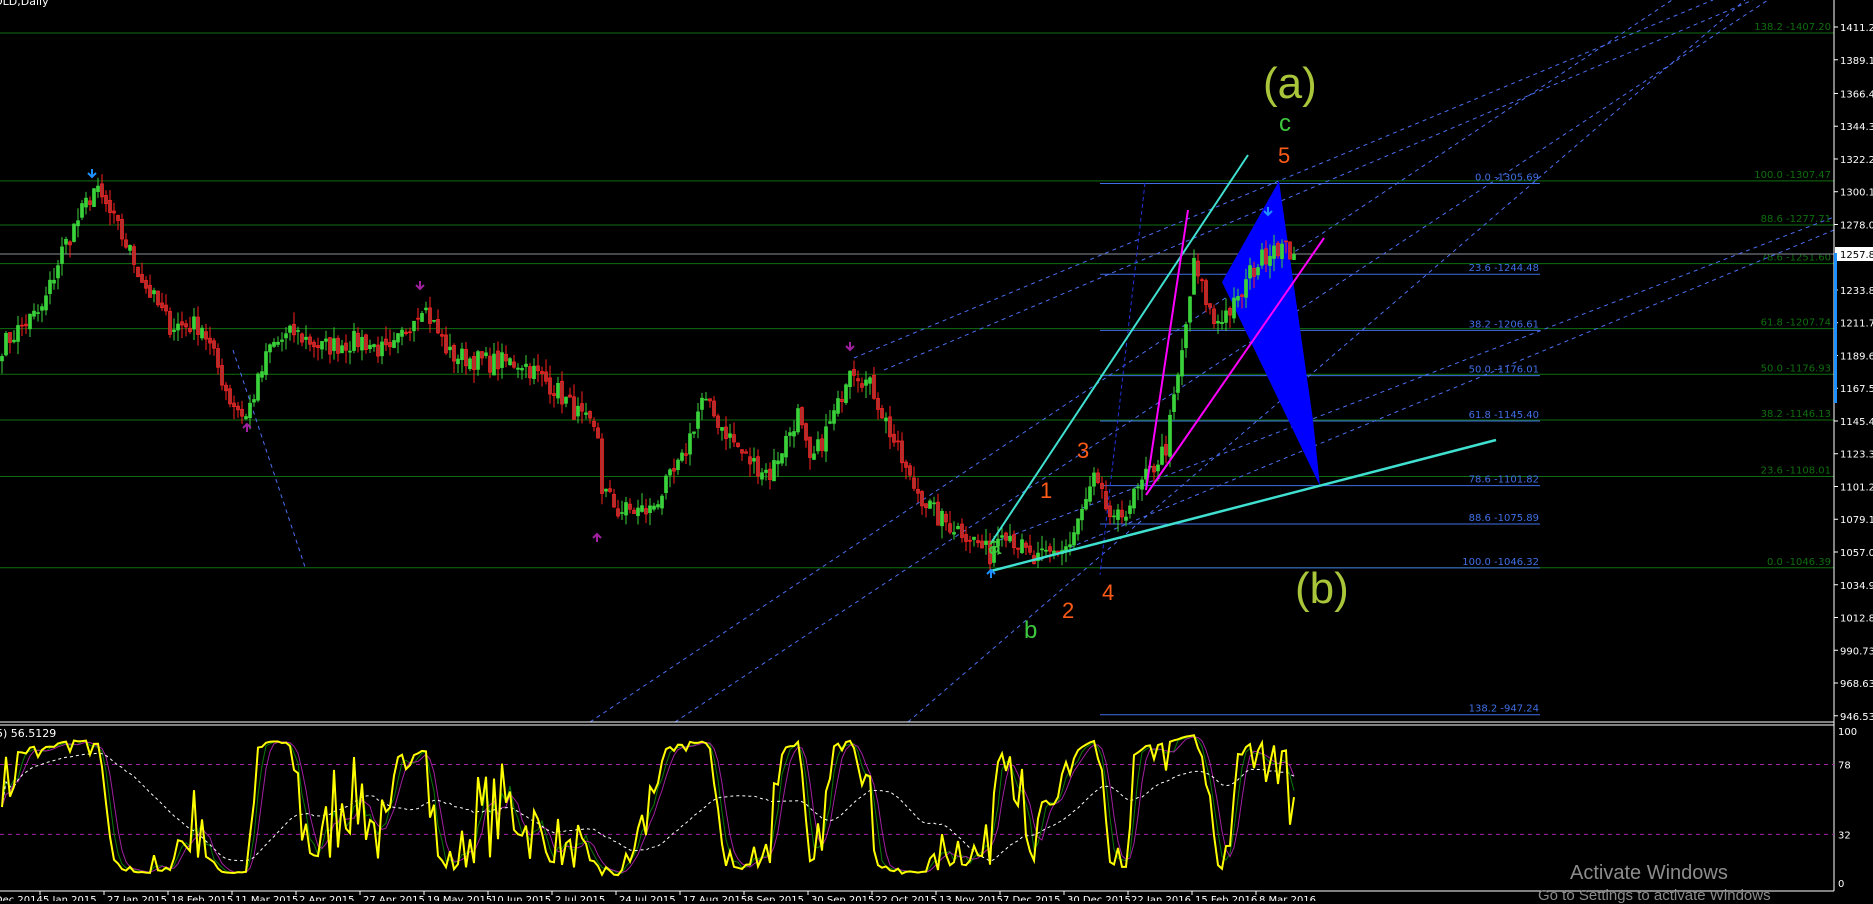 The width and height of the screenshot is (1873, 904). Describe the element at coordinates (269, 458) in the screenshot. I see `channel-line` at that location.